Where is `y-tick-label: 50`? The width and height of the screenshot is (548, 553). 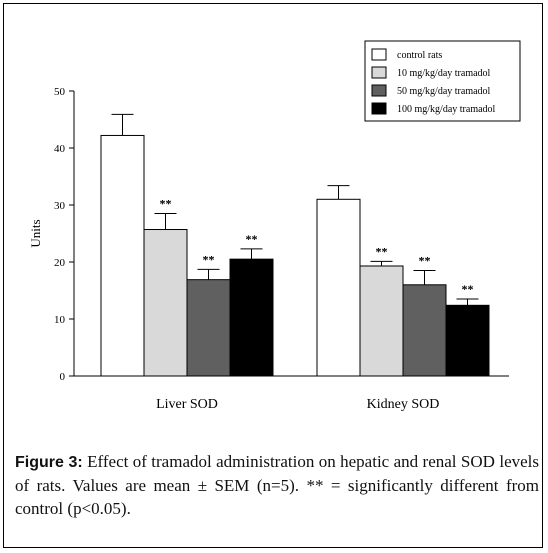
y-tick-label: 50 is located at coordinates (60, 92).